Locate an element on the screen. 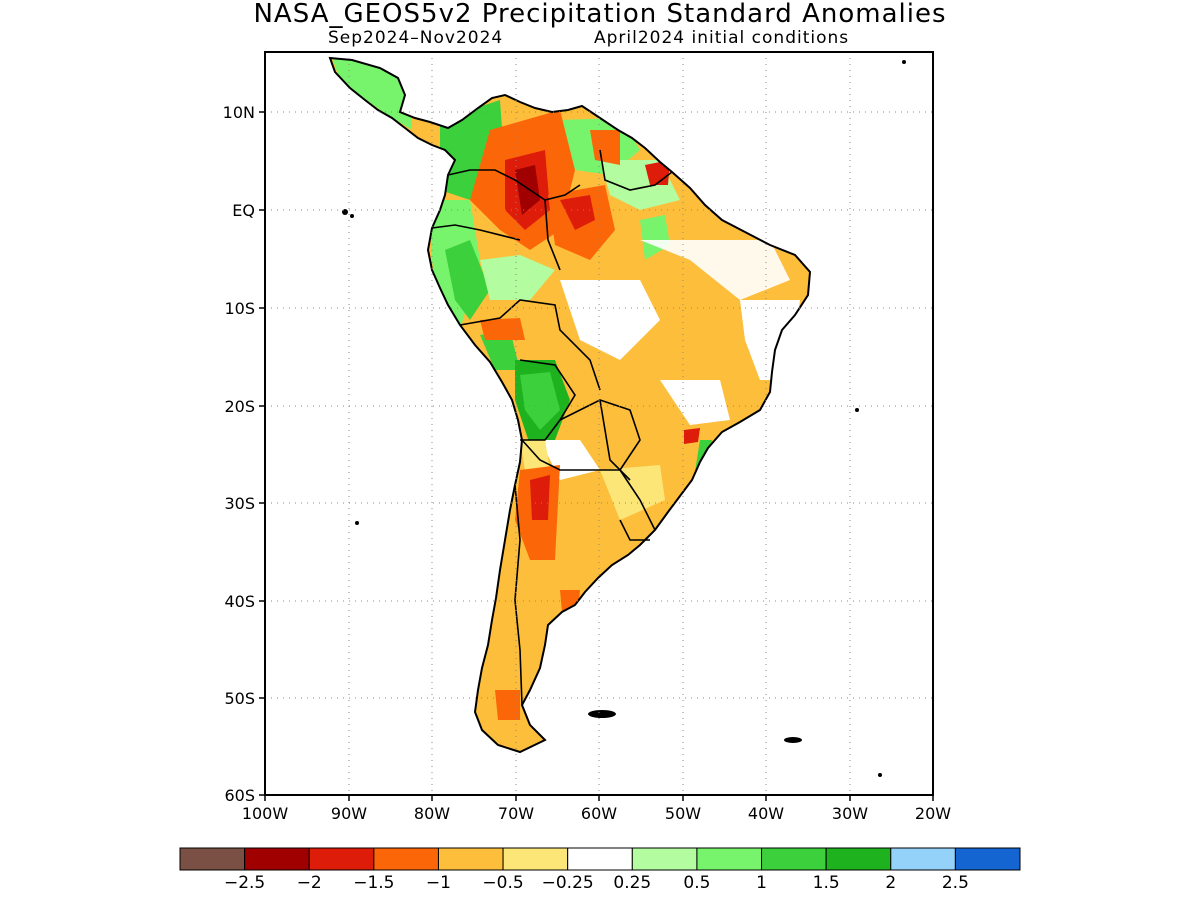 This screenshot has width=1200, height=900. colorbar-label: 2.5 is located at coordinates (955, 883).